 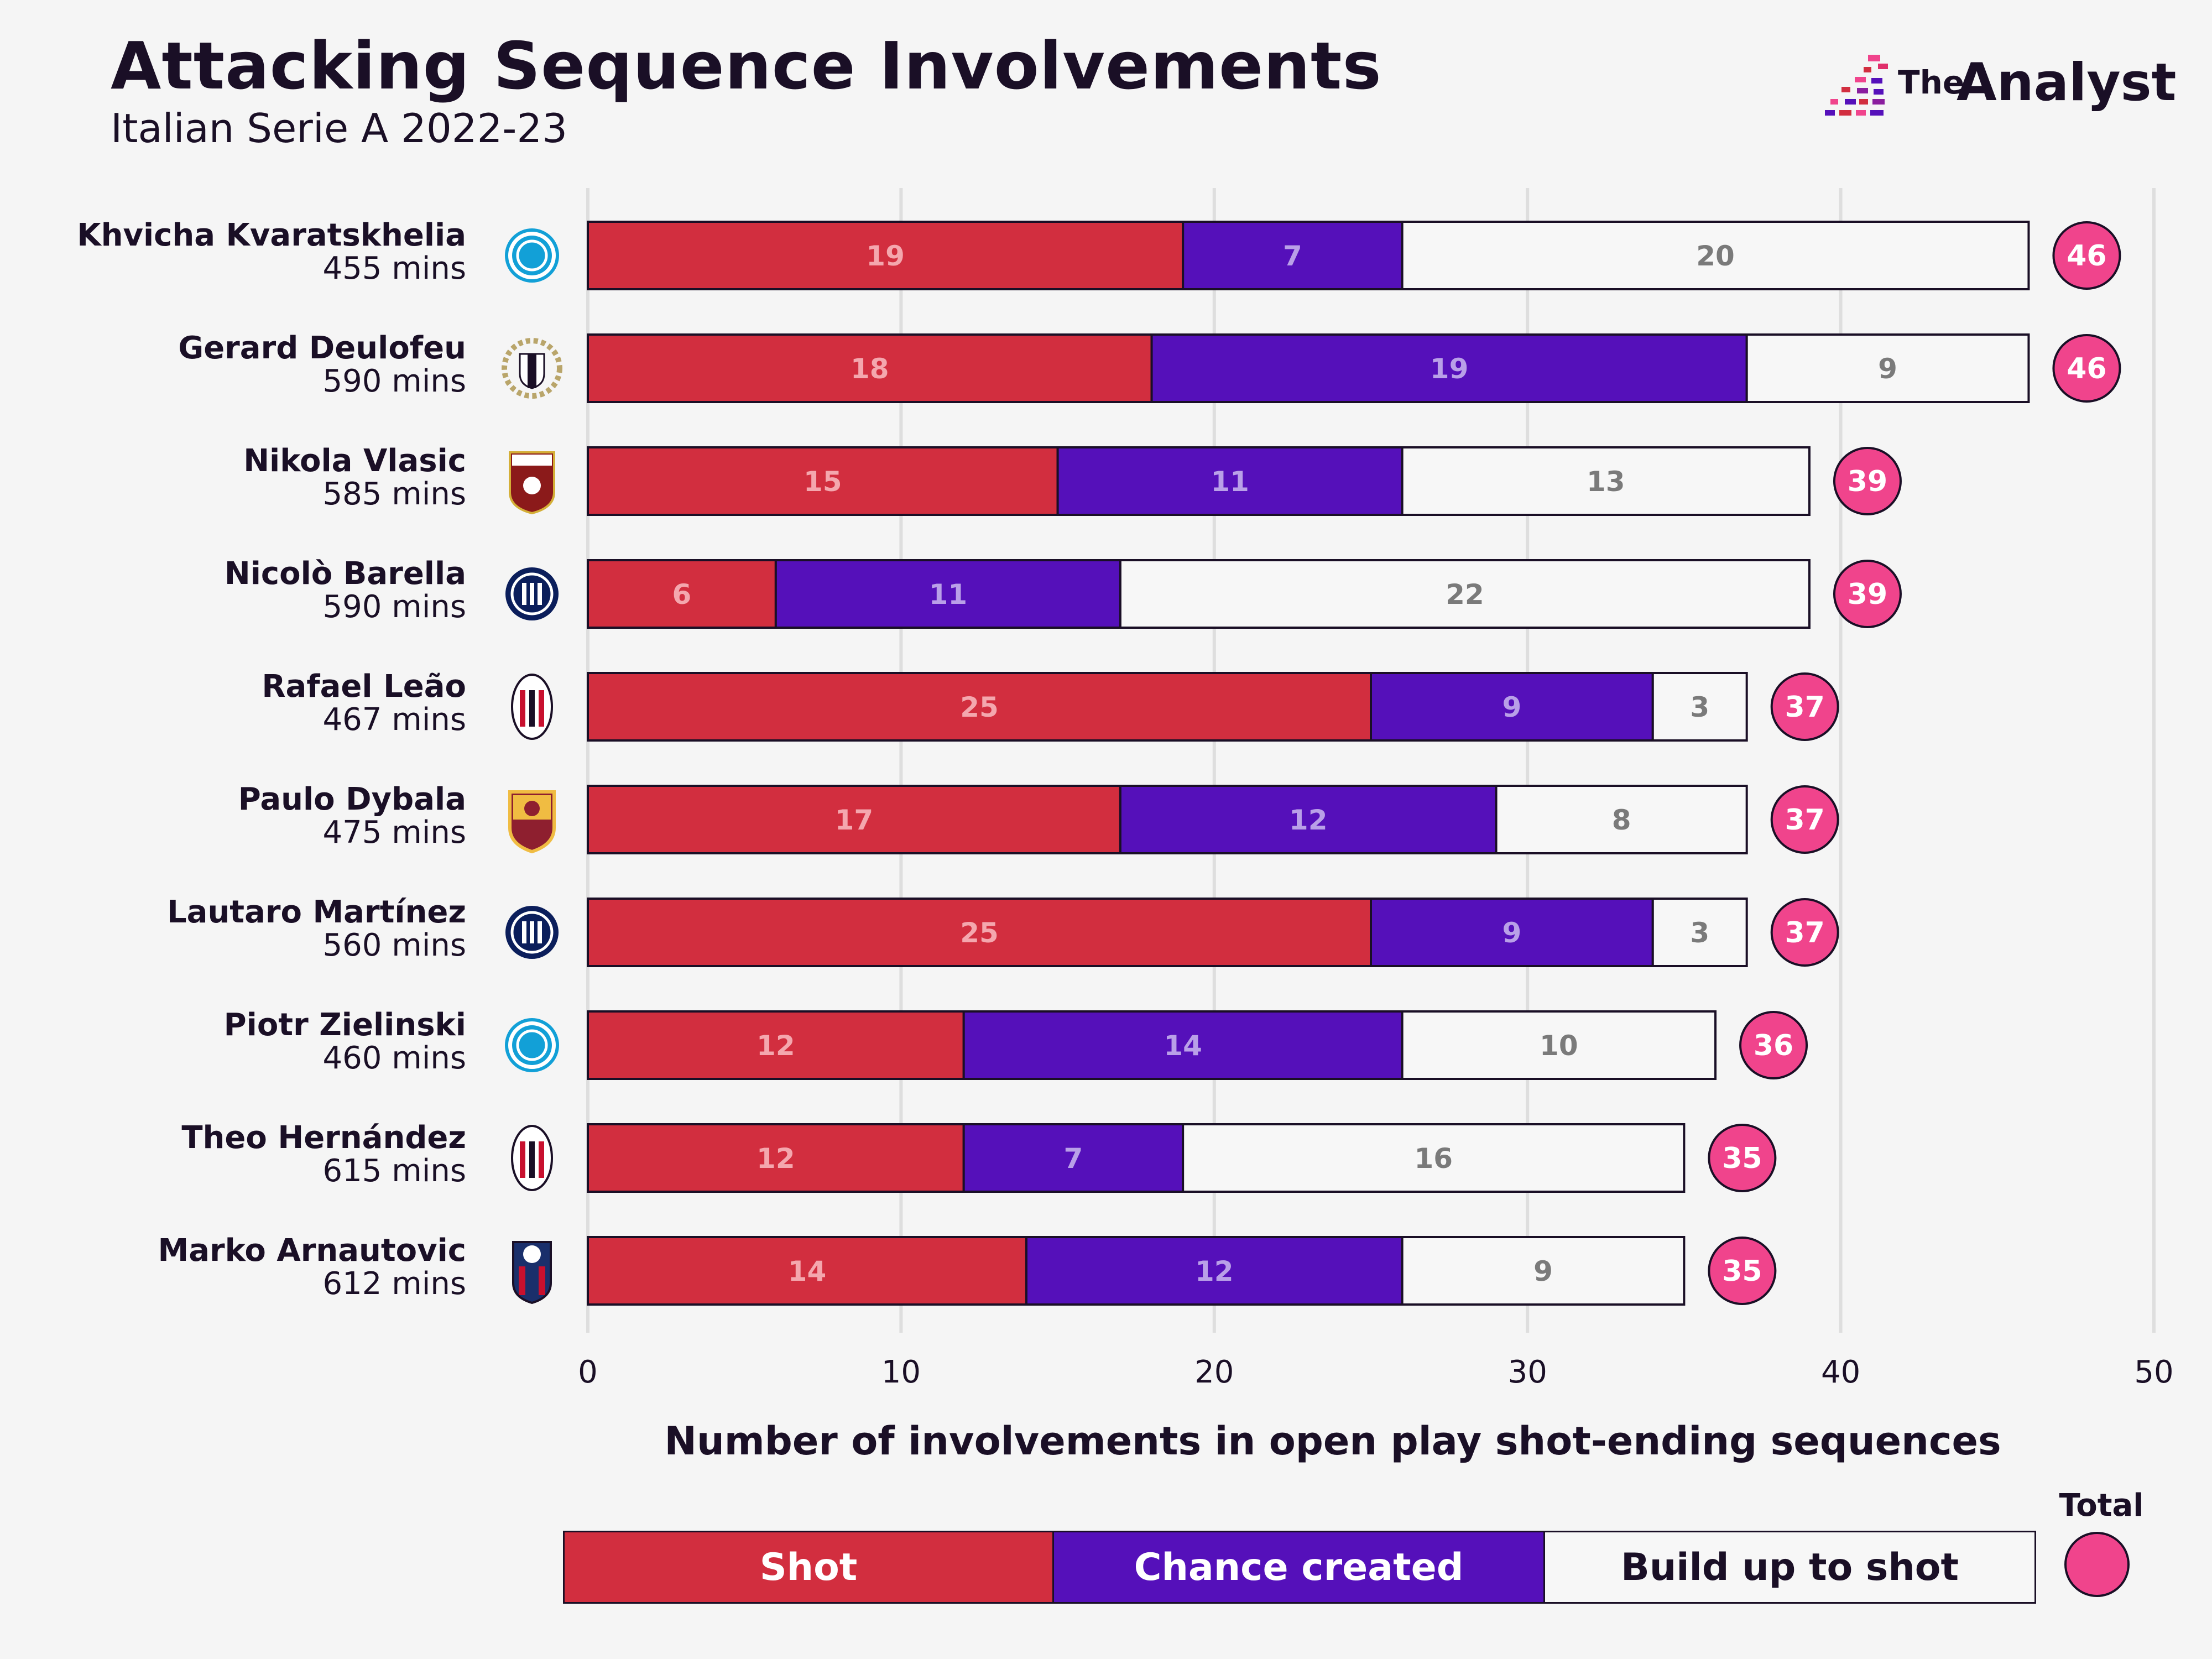 I want to click on crest-inner-ring, so click(x=532, y=256).